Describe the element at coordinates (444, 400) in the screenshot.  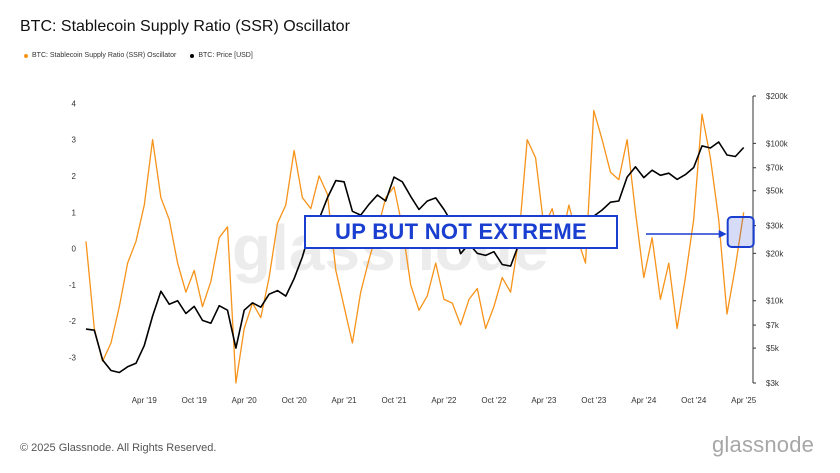
I see `x-tick-label: Apr '22` at that location.